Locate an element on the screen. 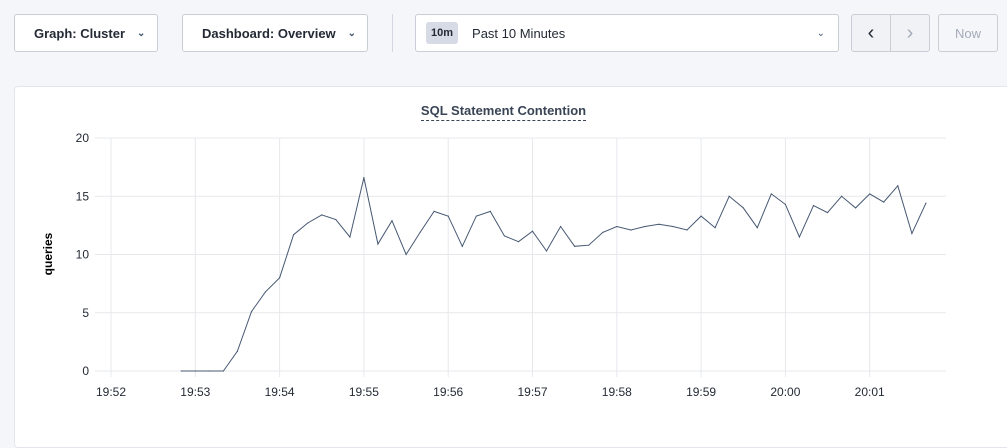 The height and width of the screenshot is (448, 1007). y-tick-label: 20 is located at coordinates (83, 138).